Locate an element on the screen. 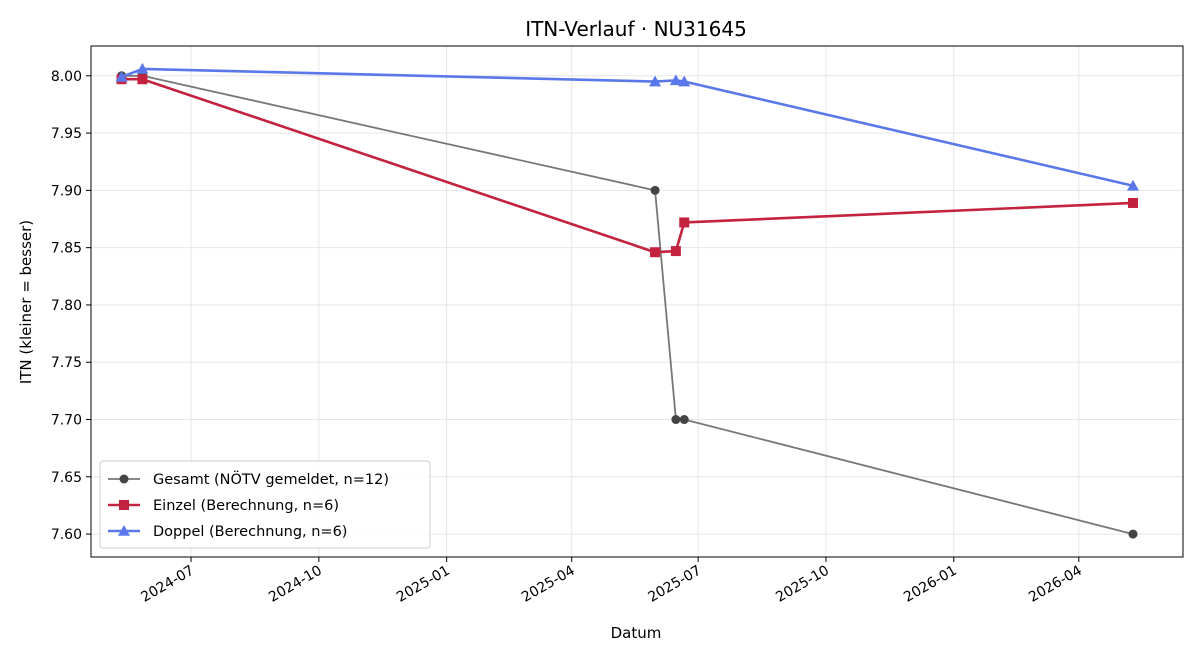  y-axis-label: ITN (kleiner = besser) is located at coordinates (26, 302).